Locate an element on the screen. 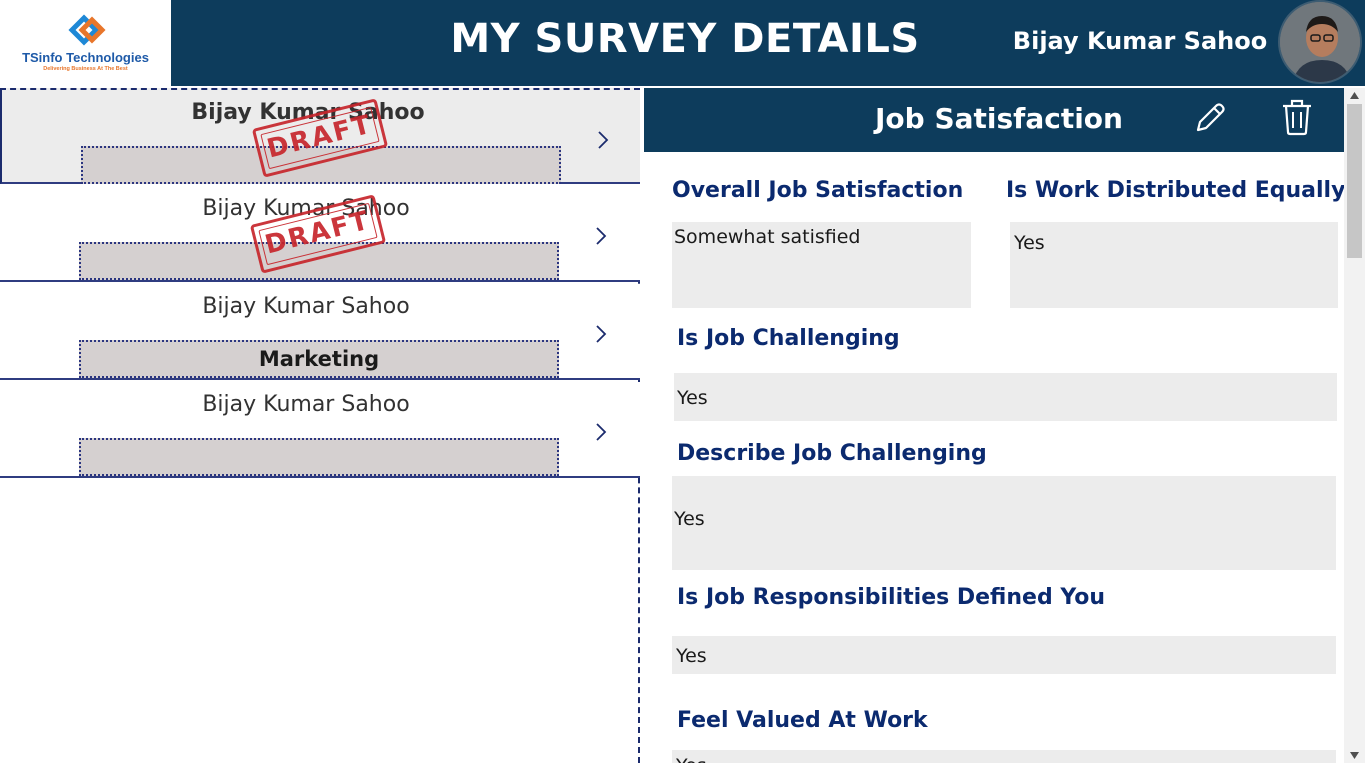 Image resolution: width=1365 pixels, height=763 pixels. user-photo-icon is located at coordinates (1320, 42).